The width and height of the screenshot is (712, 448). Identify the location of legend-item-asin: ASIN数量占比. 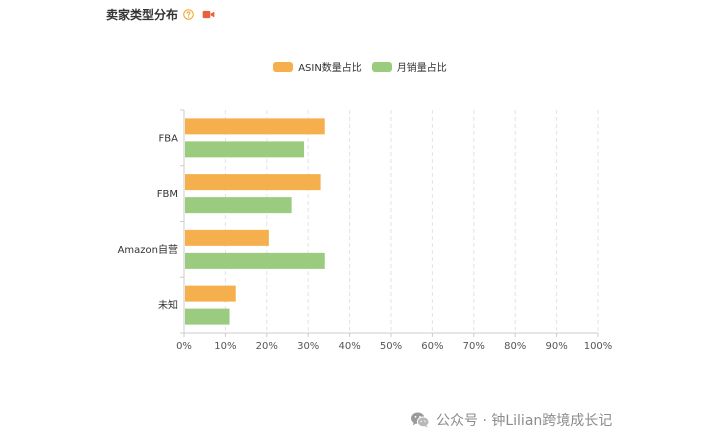
(317, 66).